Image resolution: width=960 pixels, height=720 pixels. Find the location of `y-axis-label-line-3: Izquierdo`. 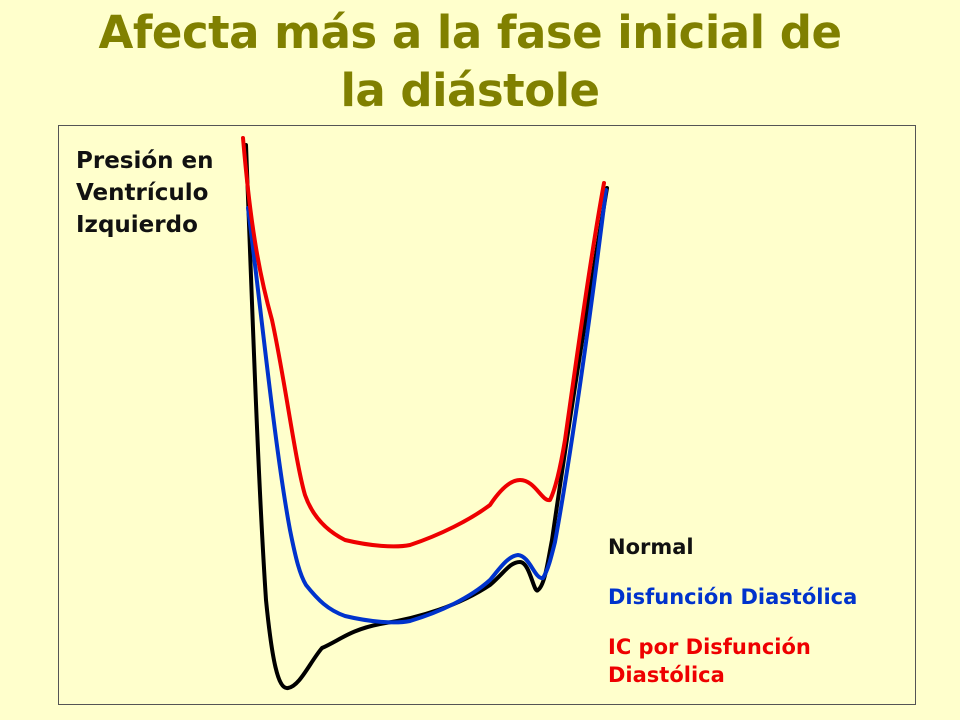

y-axis-label-line-3: Izquierdo is located at coordinates (137, 225).